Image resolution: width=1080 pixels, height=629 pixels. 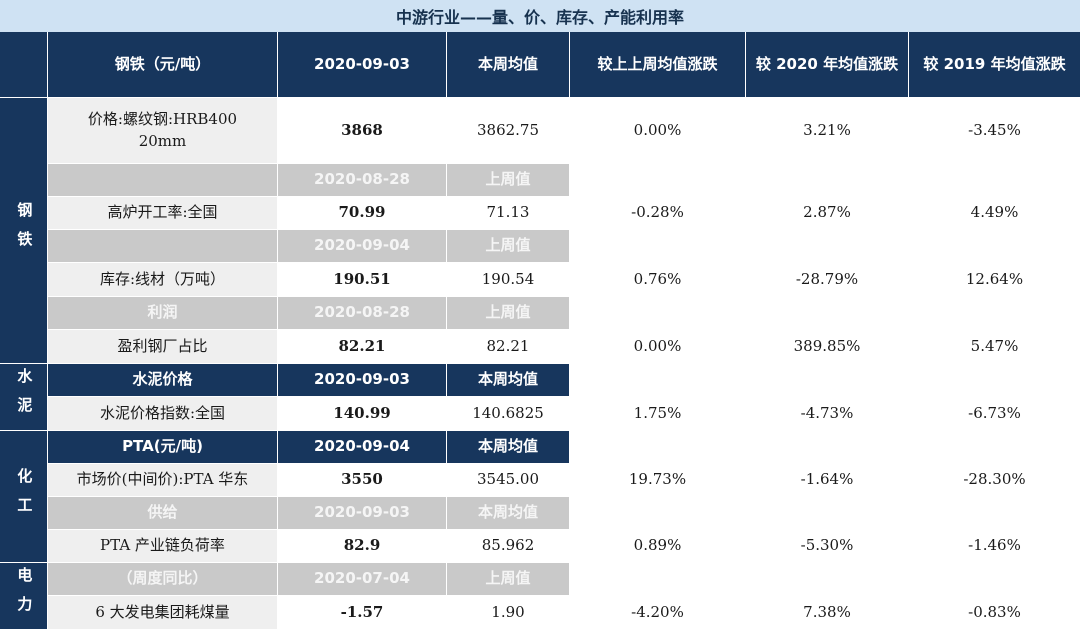 What do you see at coordinates (657, 611) in the screenshot?
I see `row-wow: -4.20%` at bounding box center [657, 611].